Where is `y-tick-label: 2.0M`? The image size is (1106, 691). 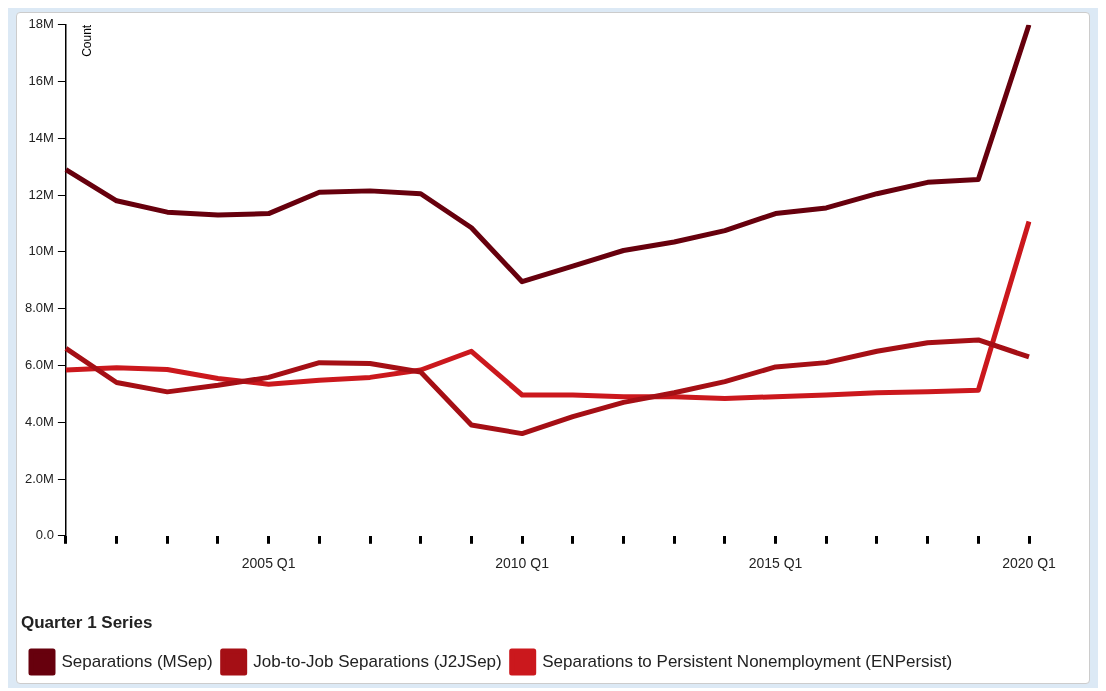
y-tick-label: 2.0M is located at coordinates (39, 478).